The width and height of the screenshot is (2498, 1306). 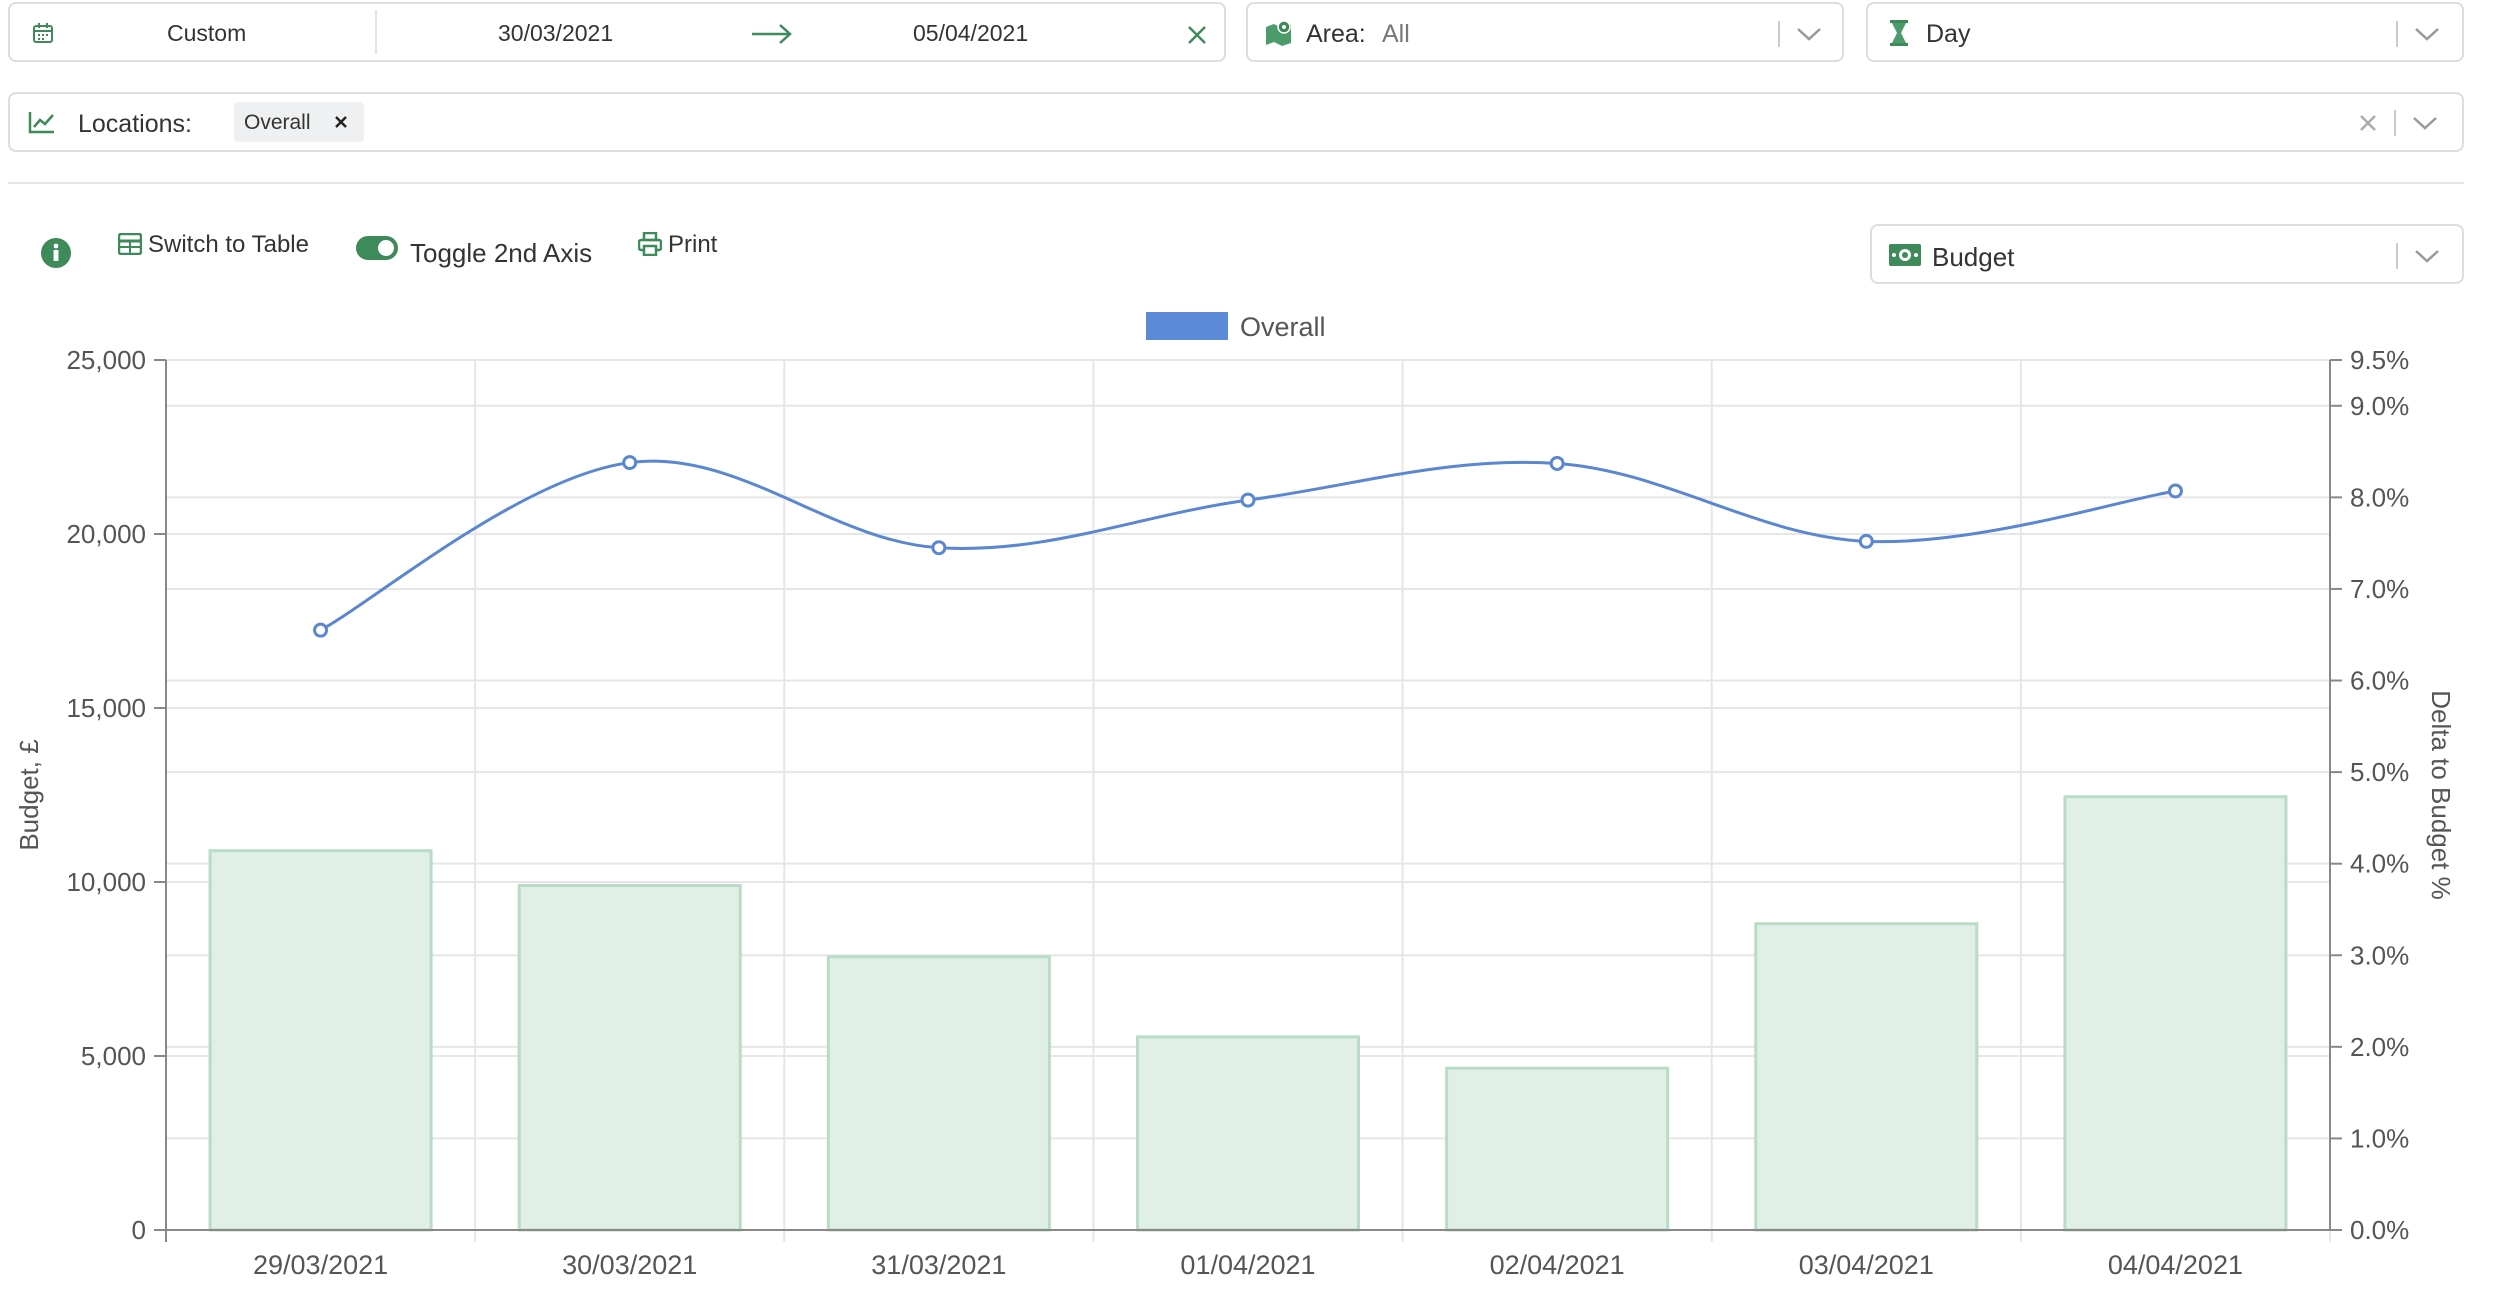 What do you see at coordinates (2379, 1047) in the screenshot?
I see `y2-tick-label: 2.0%` at bounding box center [2379, 1047].